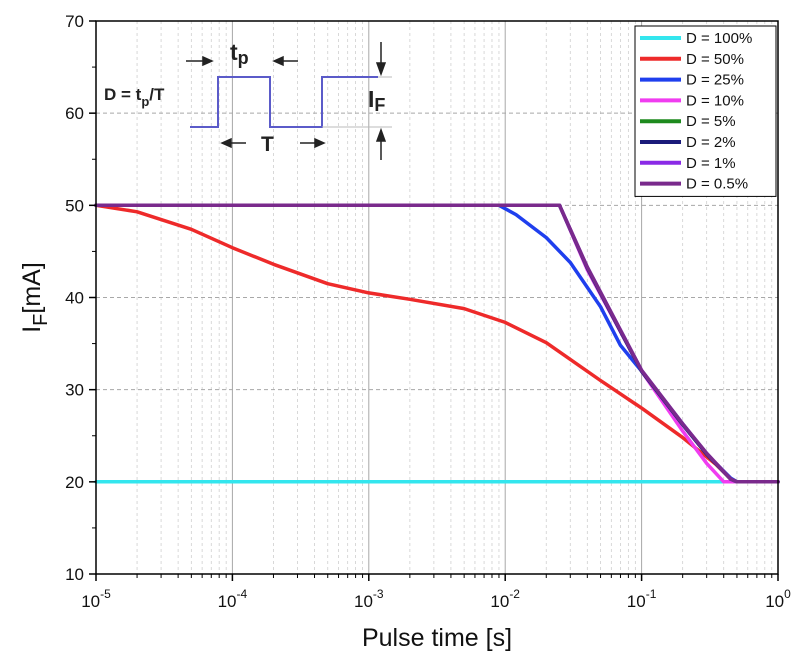  I want to click on legend-label-5: D = 2%, so click(711, 142).